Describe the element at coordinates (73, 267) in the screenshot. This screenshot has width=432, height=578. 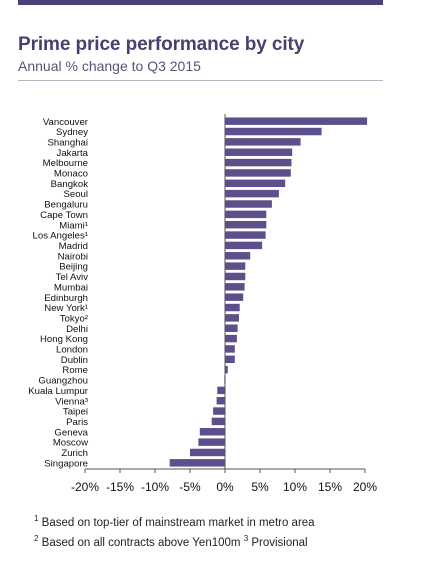
I see `category-label: Beijing` at that location.